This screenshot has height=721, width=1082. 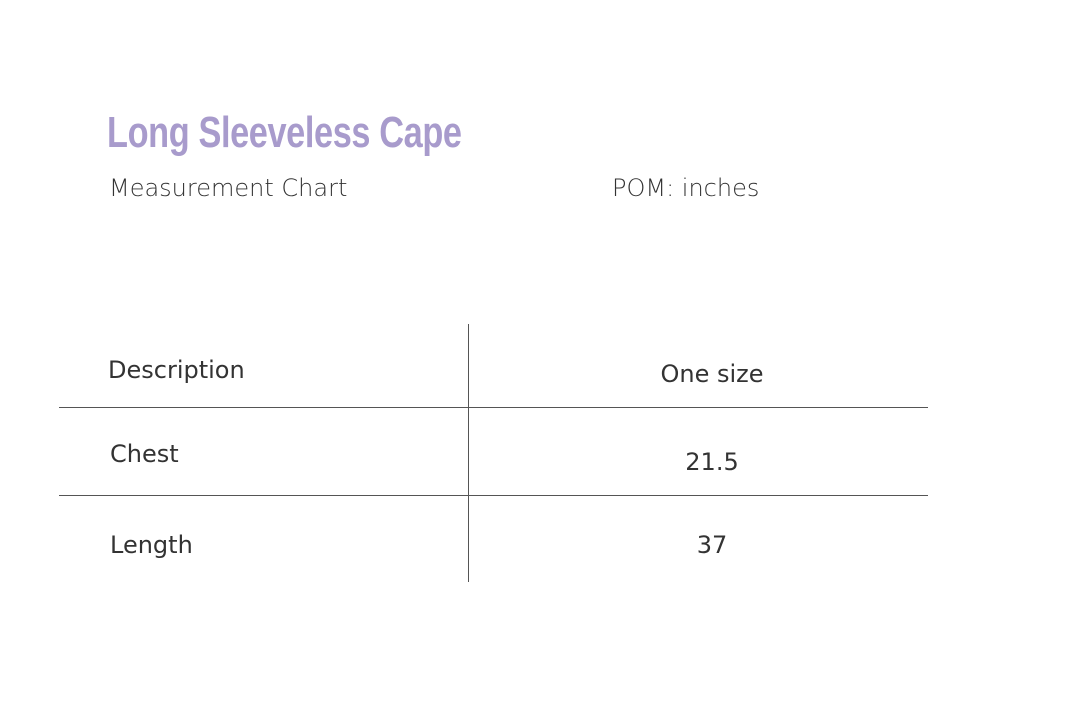 What do you see at coordinates (144, 454) in the screenshot?
I see `row-label: Chest` at bounding box center [144, 454].